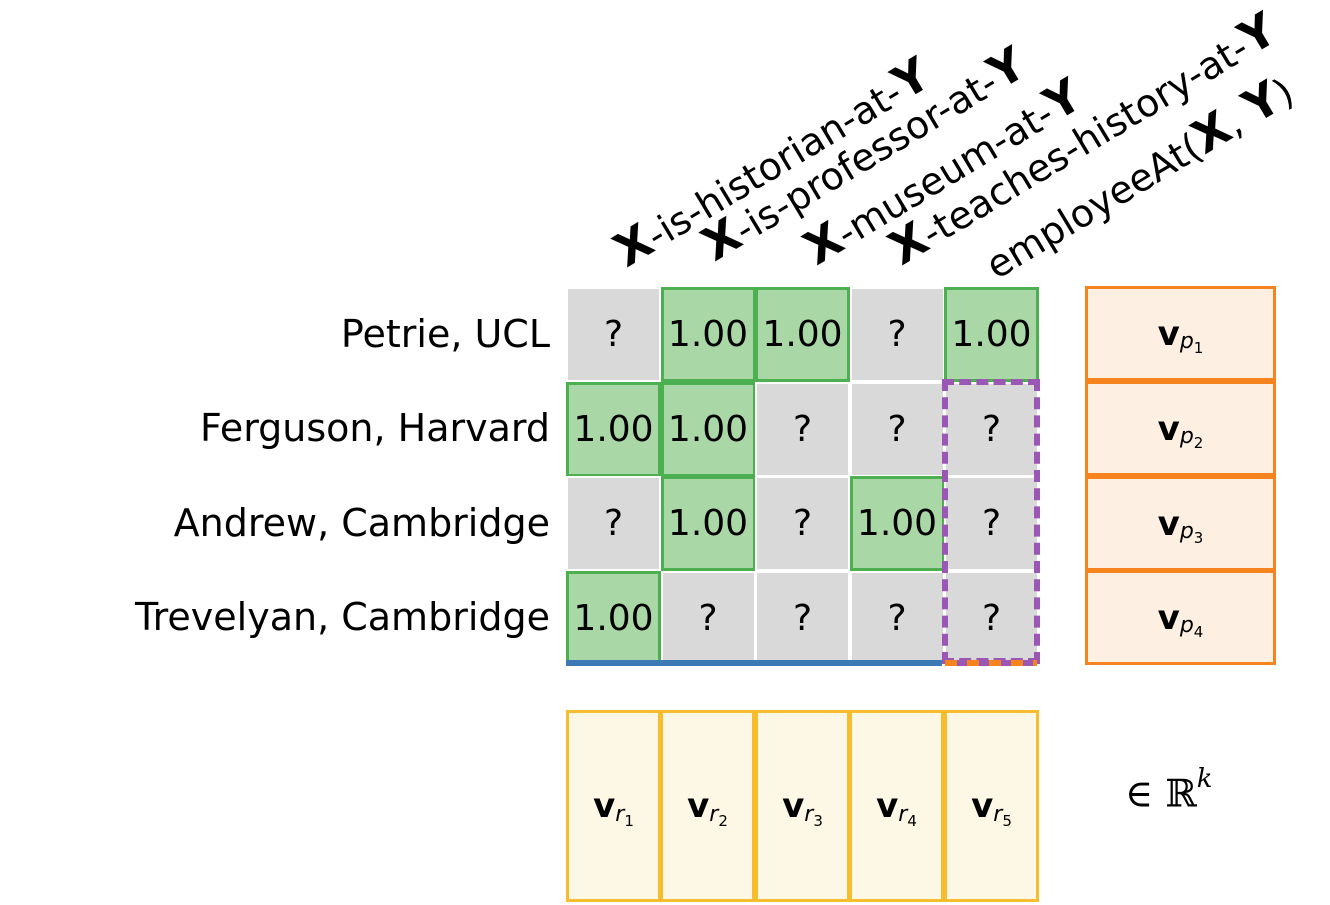  What do you see at coordinates (754, 663) in the screenshot?
I see `matrix-baseline` at bounding box center [754, 663].